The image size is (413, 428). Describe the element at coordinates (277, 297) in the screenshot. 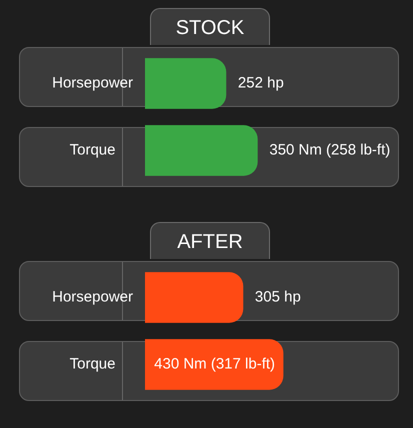

I see `data-label: 305 hp` at that location.